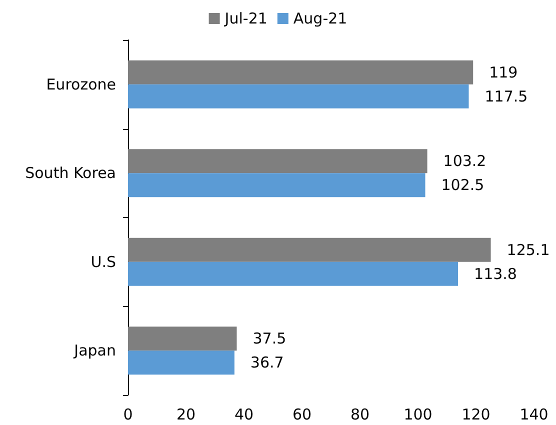 This screenshot has height=425, width=556. What do you see at coordinates (244, 415) in the screenshot?
I see `x-tick-label: 40` at bounding box center [244, 415].